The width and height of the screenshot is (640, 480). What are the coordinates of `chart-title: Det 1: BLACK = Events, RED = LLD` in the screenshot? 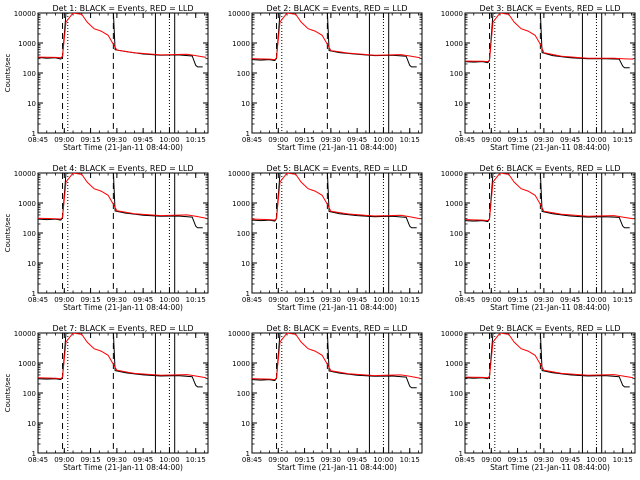 It's located at (123, 8).